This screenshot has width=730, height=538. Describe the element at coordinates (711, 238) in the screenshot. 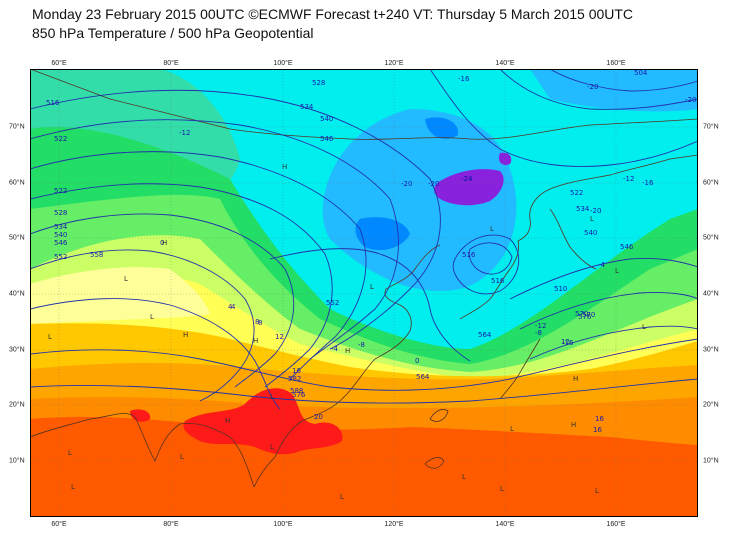

I see `lat-tick-right: 50°N` at that location.